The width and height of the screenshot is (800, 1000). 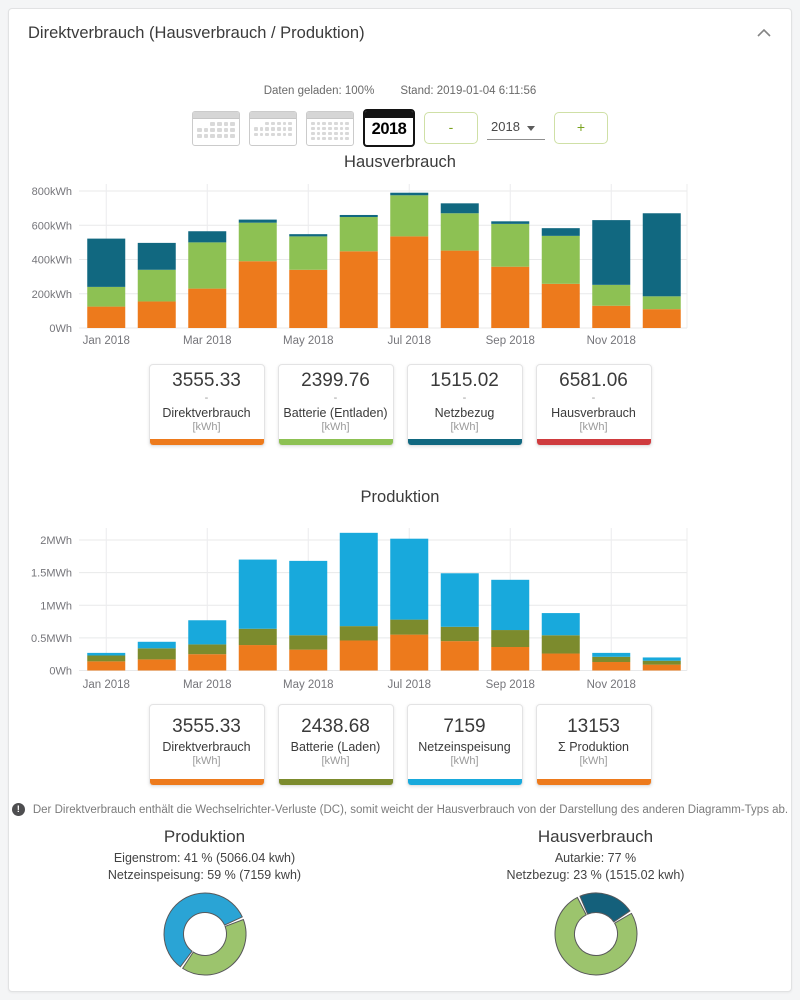 I want to click on month-view-calendar-icon, so click(x=273, y=128).